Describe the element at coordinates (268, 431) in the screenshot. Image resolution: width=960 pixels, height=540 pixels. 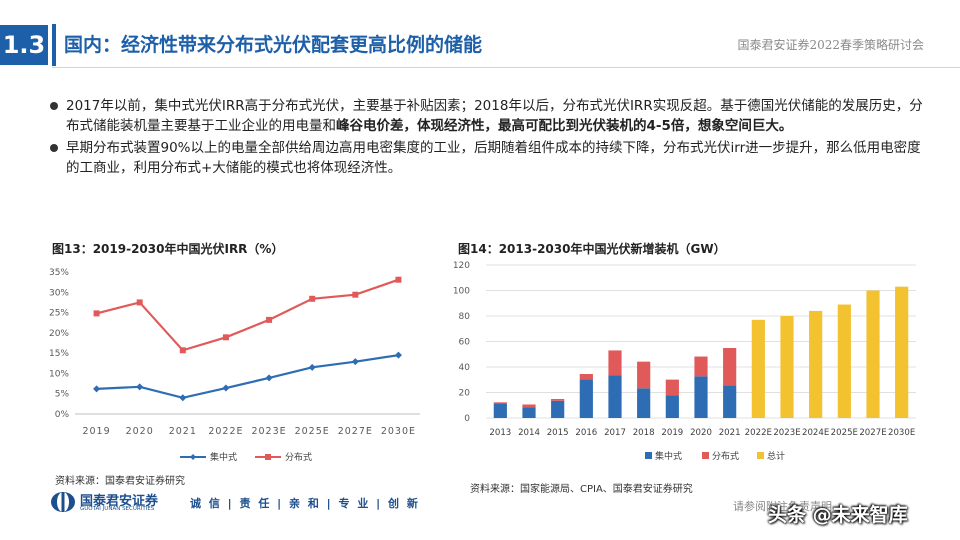
I see `x-tick-label: 2023E` at that location.